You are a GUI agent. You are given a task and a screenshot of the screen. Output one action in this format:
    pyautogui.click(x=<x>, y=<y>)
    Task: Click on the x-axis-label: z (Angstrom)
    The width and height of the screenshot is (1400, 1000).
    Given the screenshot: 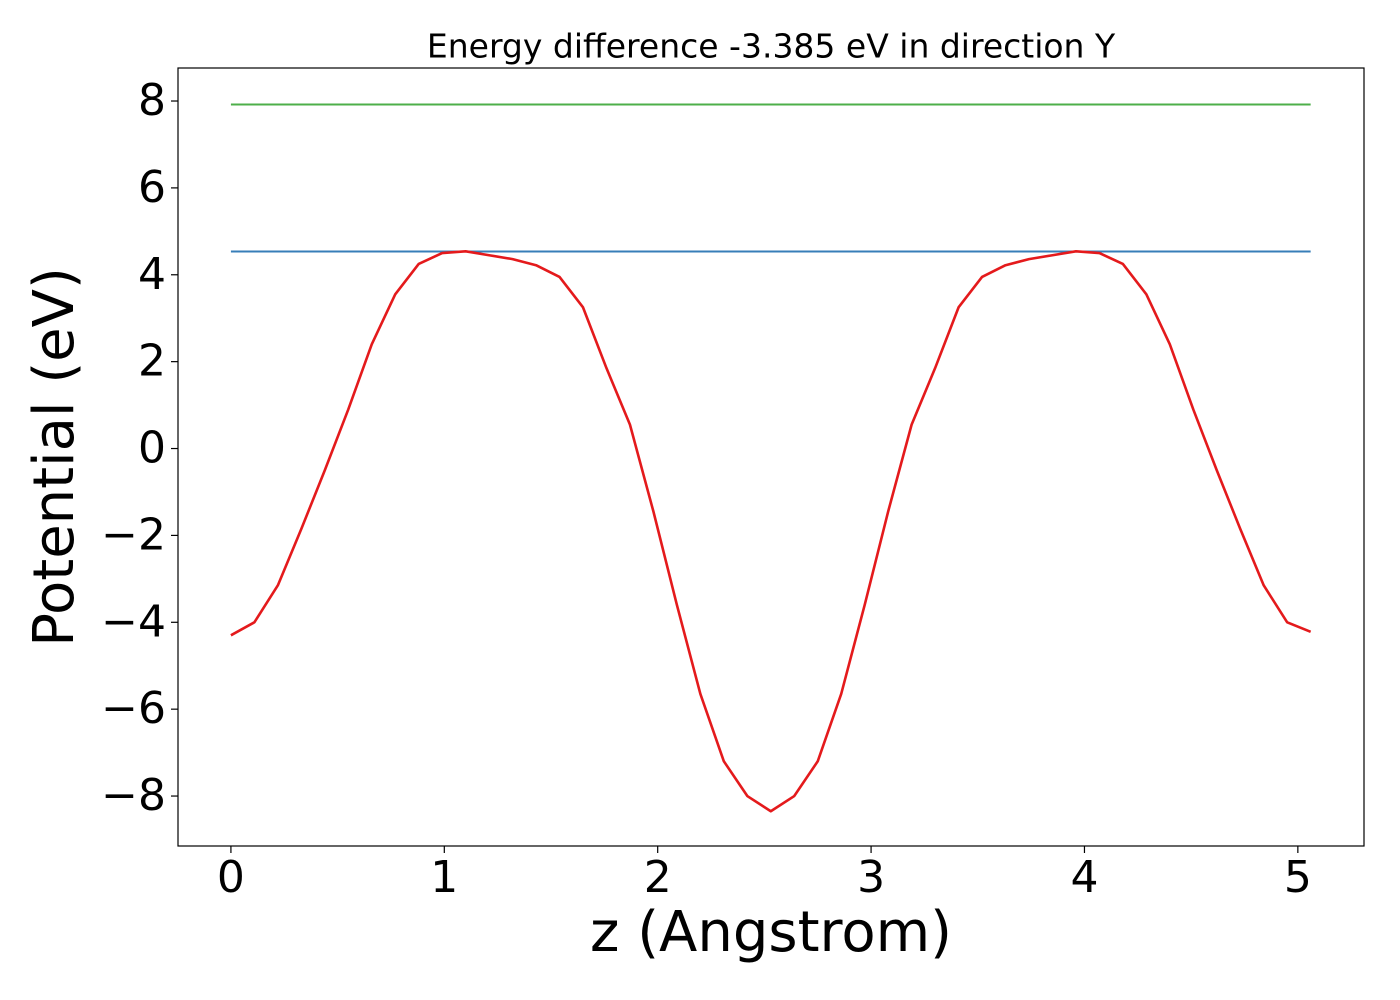 What is the action you would take?
    pyautogui.click(x=771, y=932)
    